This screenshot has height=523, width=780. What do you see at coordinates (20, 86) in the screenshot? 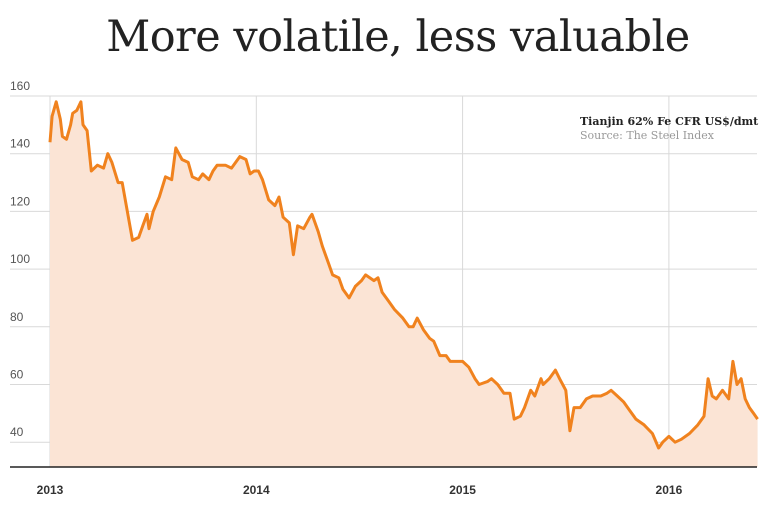
I see `y-tick-label: 160` at bounding box center [20, 86].